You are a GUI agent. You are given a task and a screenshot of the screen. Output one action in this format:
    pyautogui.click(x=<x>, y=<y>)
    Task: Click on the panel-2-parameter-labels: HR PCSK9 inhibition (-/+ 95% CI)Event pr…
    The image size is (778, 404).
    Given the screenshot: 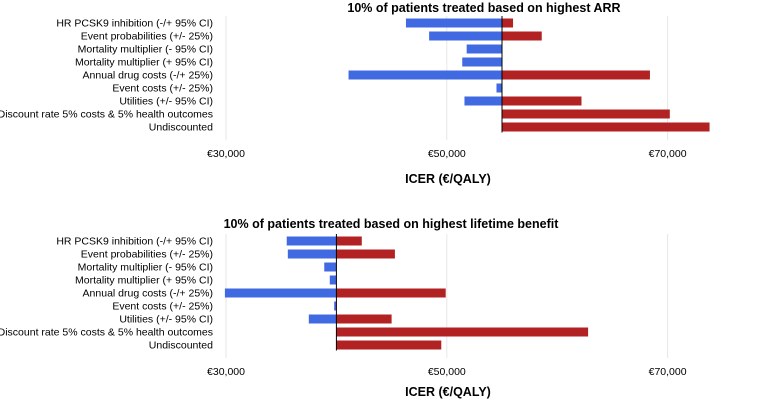 What is the action you would take?
    pyautogui.click(x=106, y=294)
    